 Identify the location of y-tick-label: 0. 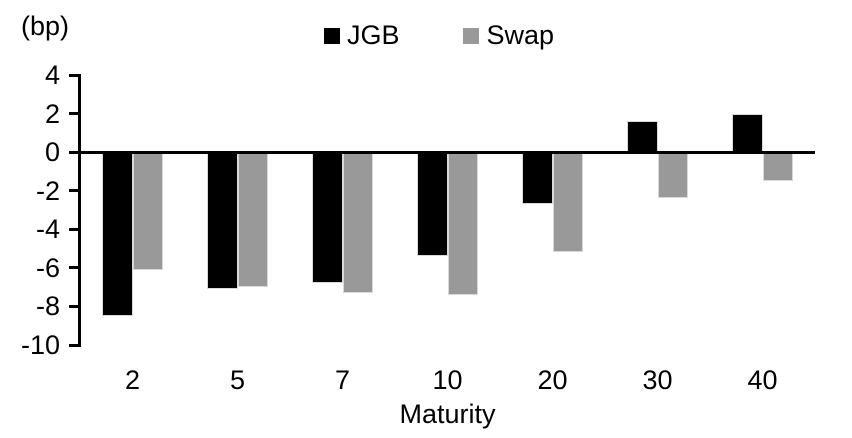
(52, 152).